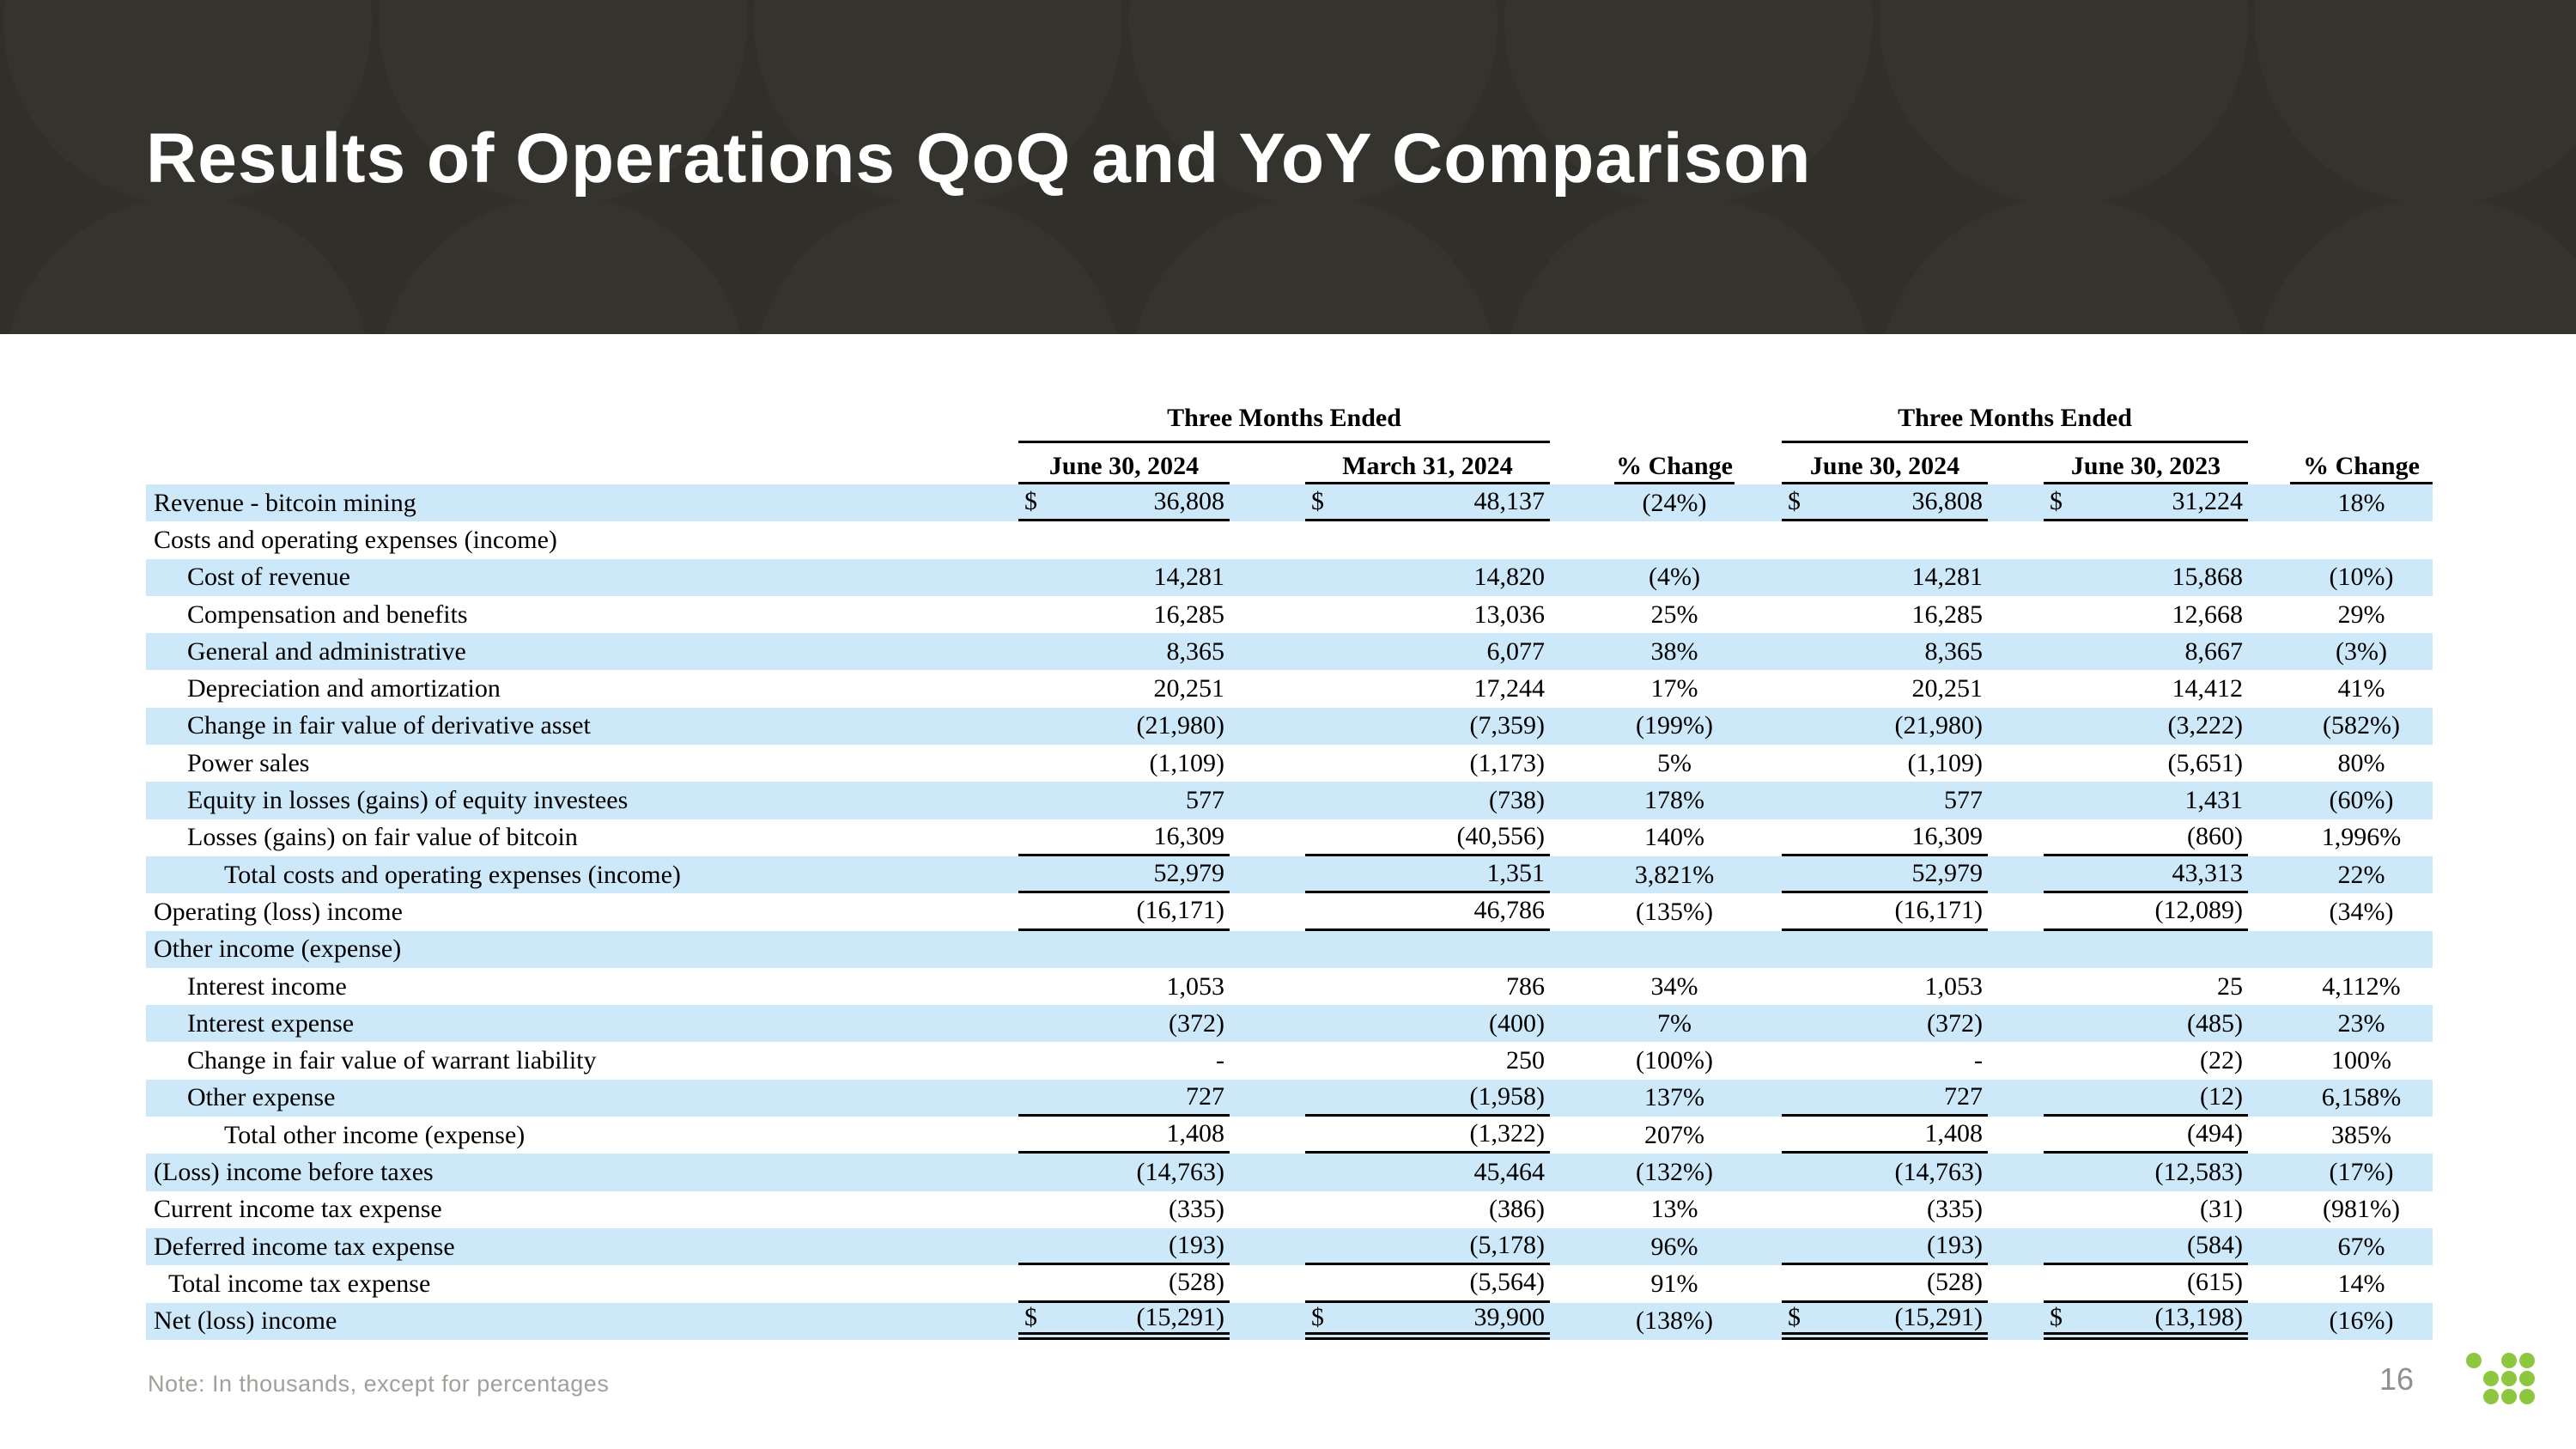  Describe the element at coordinates (2361, 1098) in the screenshot. I see `yoy-pct-change-value: 6,158%` at that location.